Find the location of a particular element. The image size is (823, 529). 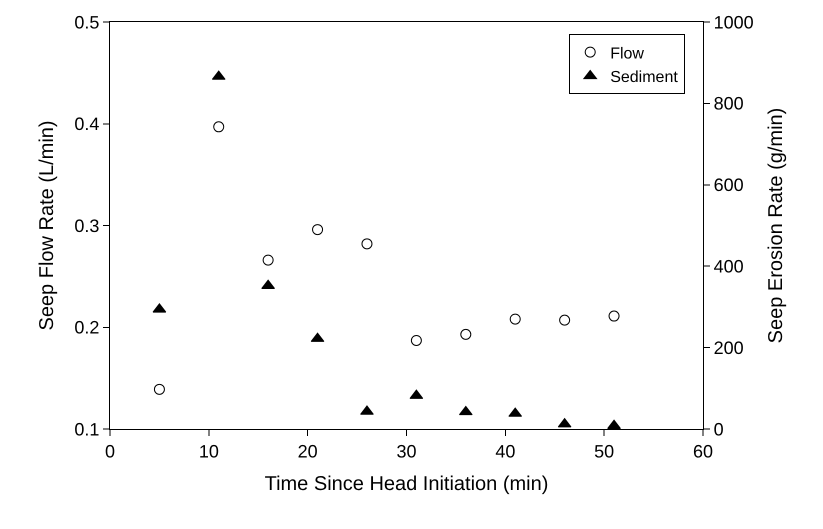

x-tick-label: 20 is located at coordinates (308, 452).